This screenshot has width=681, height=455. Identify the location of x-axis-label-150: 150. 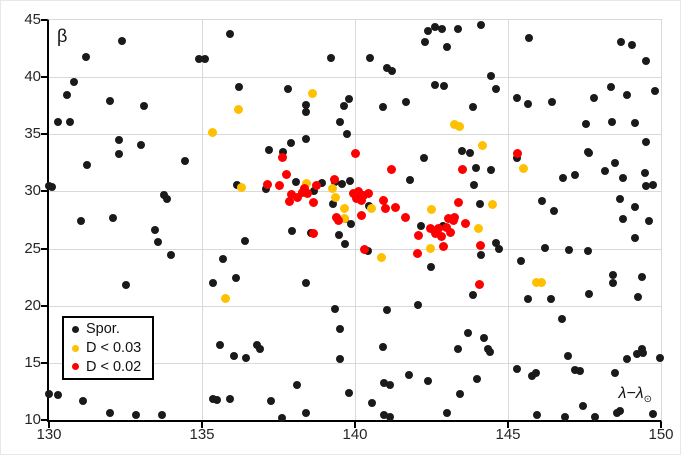
(661, 434).